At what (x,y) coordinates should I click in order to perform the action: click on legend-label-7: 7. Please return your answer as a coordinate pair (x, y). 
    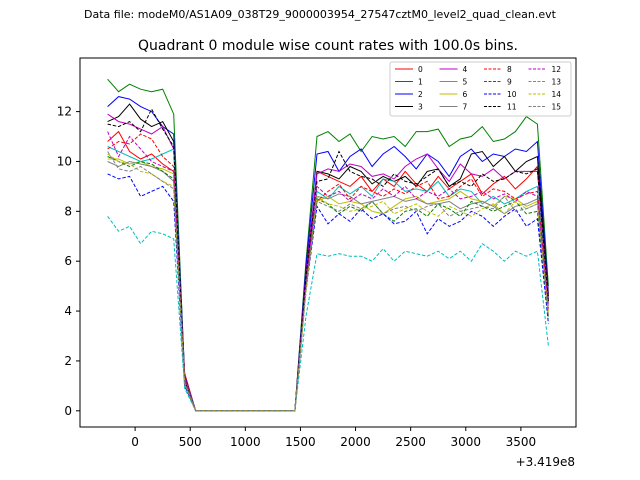
    Looking at the image, I should click on (465, 107).